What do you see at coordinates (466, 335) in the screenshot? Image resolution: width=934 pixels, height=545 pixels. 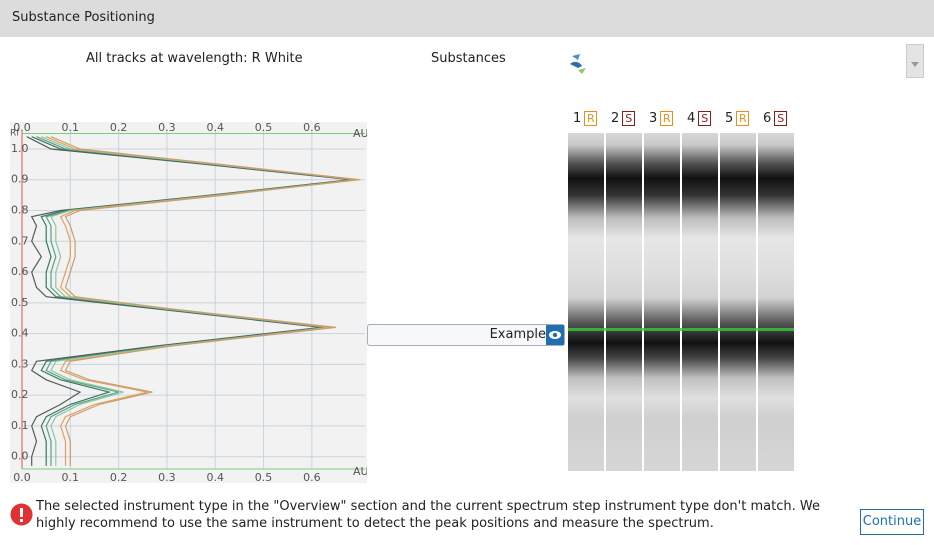 I see `substance-field: Example` at bounding box center [466, 335].